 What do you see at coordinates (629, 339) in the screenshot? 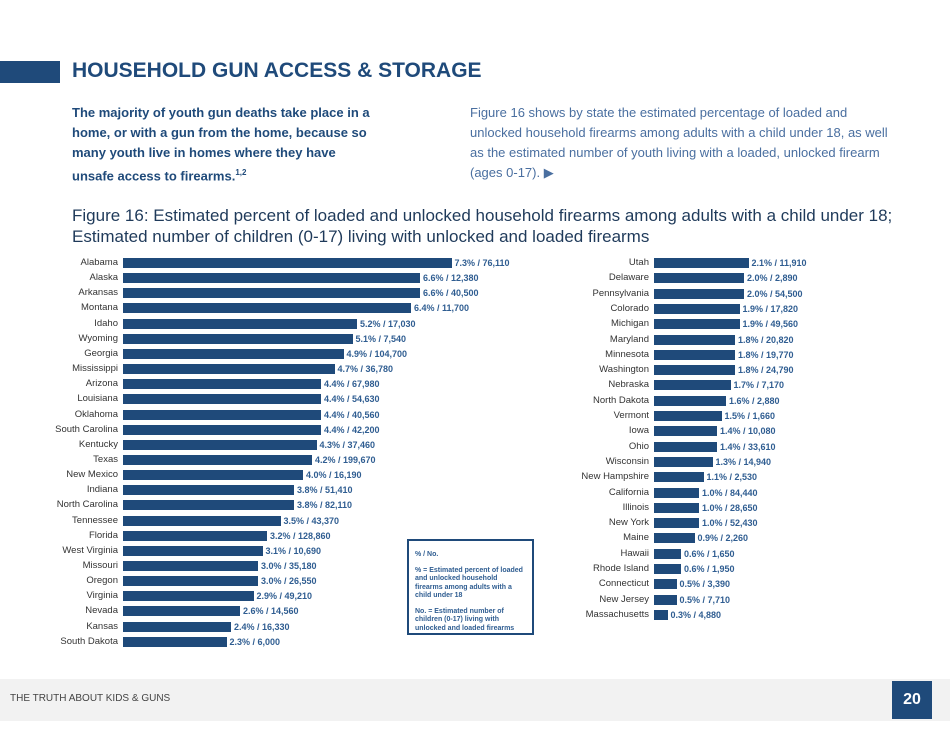
I see `state-label: Maryland` at bounding box center [629, 339].